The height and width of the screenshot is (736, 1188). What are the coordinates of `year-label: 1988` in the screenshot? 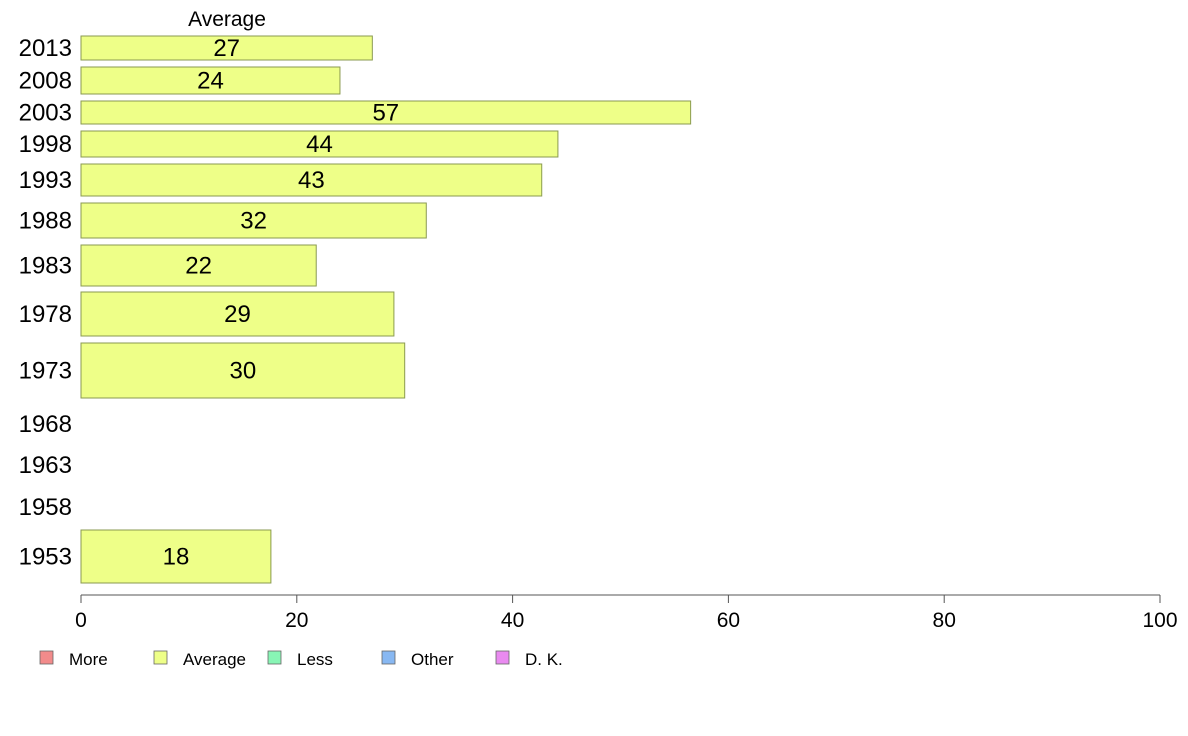 It's located at (45, 221).